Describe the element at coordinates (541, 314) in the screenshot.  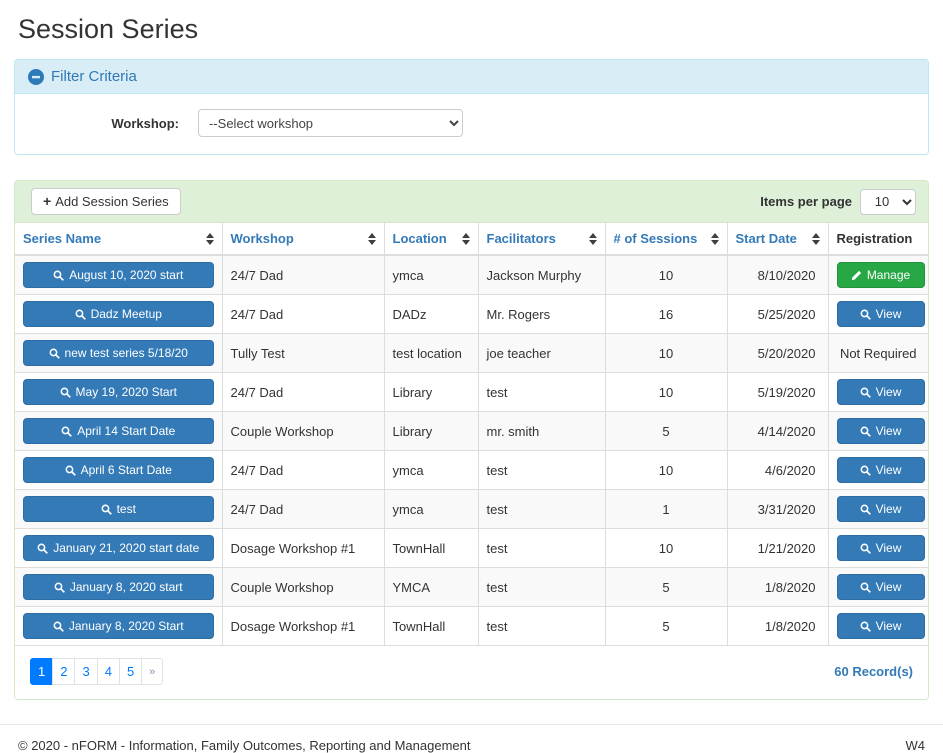
I see `facilitators-cell: Mr. Rogers` at that location.